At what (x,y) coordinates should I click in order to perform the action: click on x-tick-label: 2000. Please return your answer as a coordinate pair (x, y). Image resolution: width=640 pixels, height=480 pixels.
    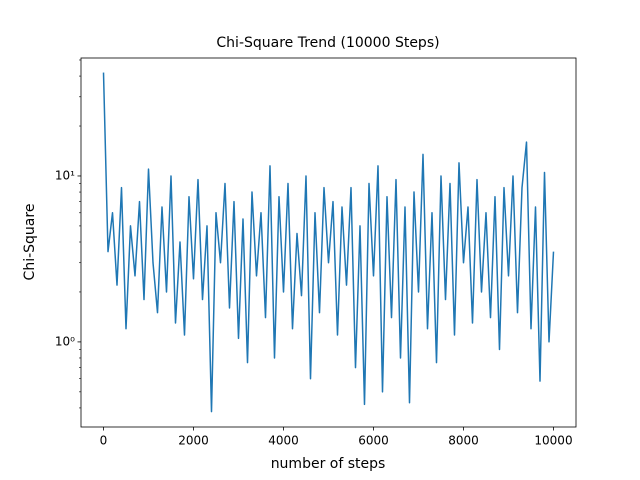
    Looking at the image, I should click on (193, 441).